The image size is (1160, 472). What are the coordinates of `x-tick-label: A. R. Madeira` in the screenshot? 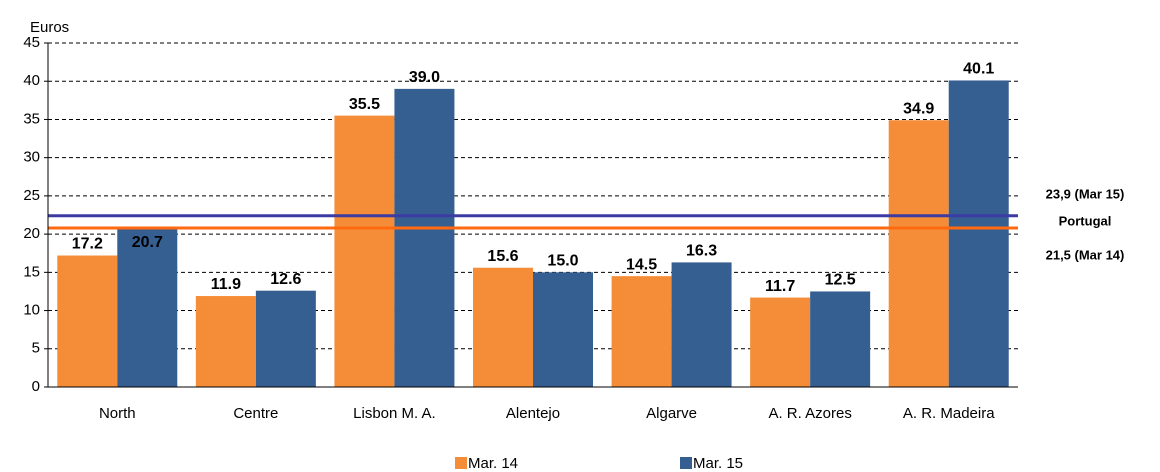 It's located at (949, 413).